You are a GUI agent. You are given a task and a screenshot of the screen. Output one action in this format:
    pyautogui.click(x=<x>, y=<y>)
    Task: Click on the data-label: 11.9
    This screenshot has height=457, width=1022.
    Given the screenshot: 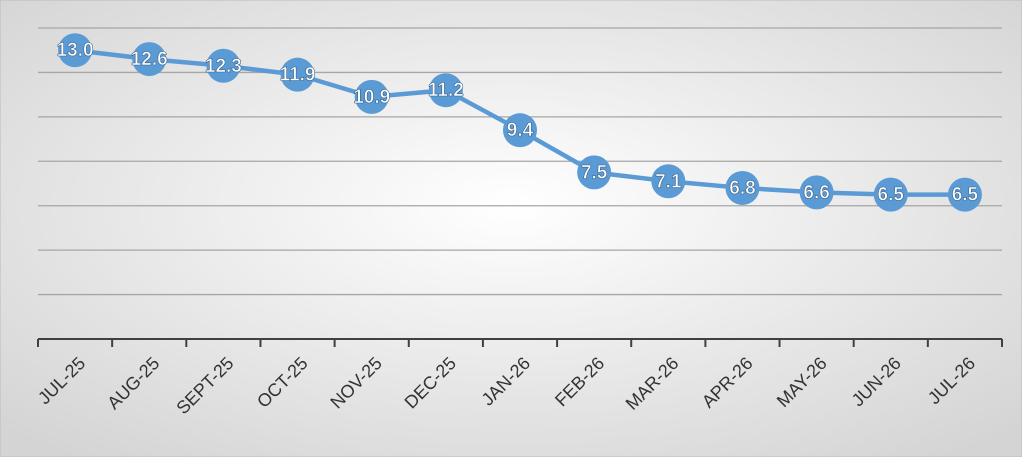 What is the action you would take?
    pyautogui.click(x=298, y=75)
    